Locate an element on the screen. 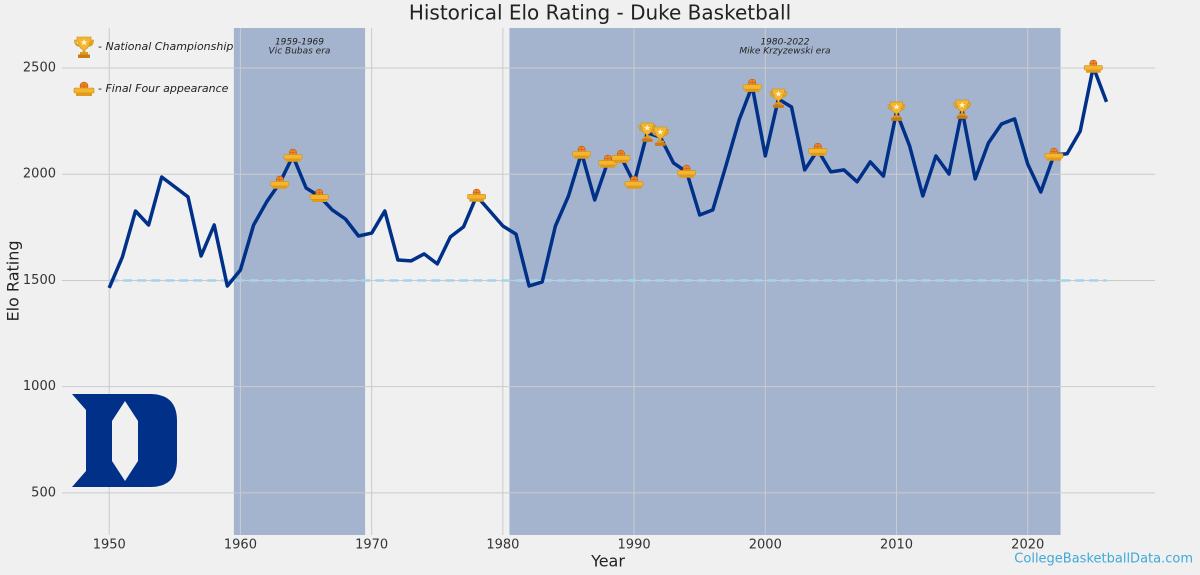  y-axis-label: Elo Rating is located at coordinates (13, 280).